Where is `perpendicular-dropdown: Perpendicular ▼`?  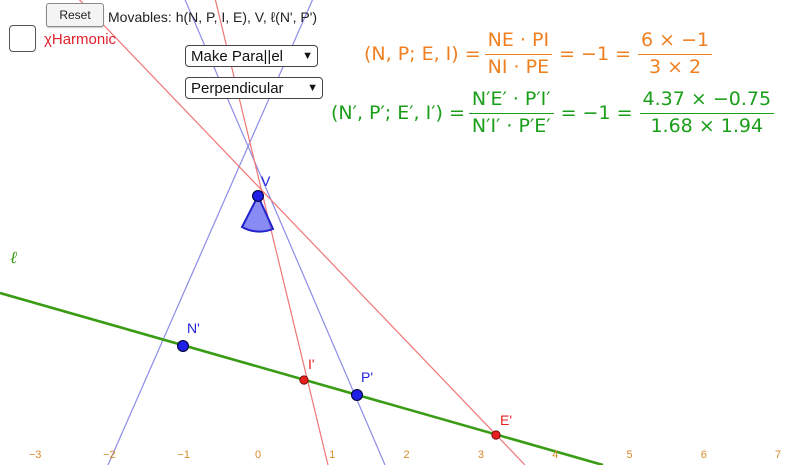 perpendicular-dropdown: Perpendicular ▼ is located at coordinates (254, 88).